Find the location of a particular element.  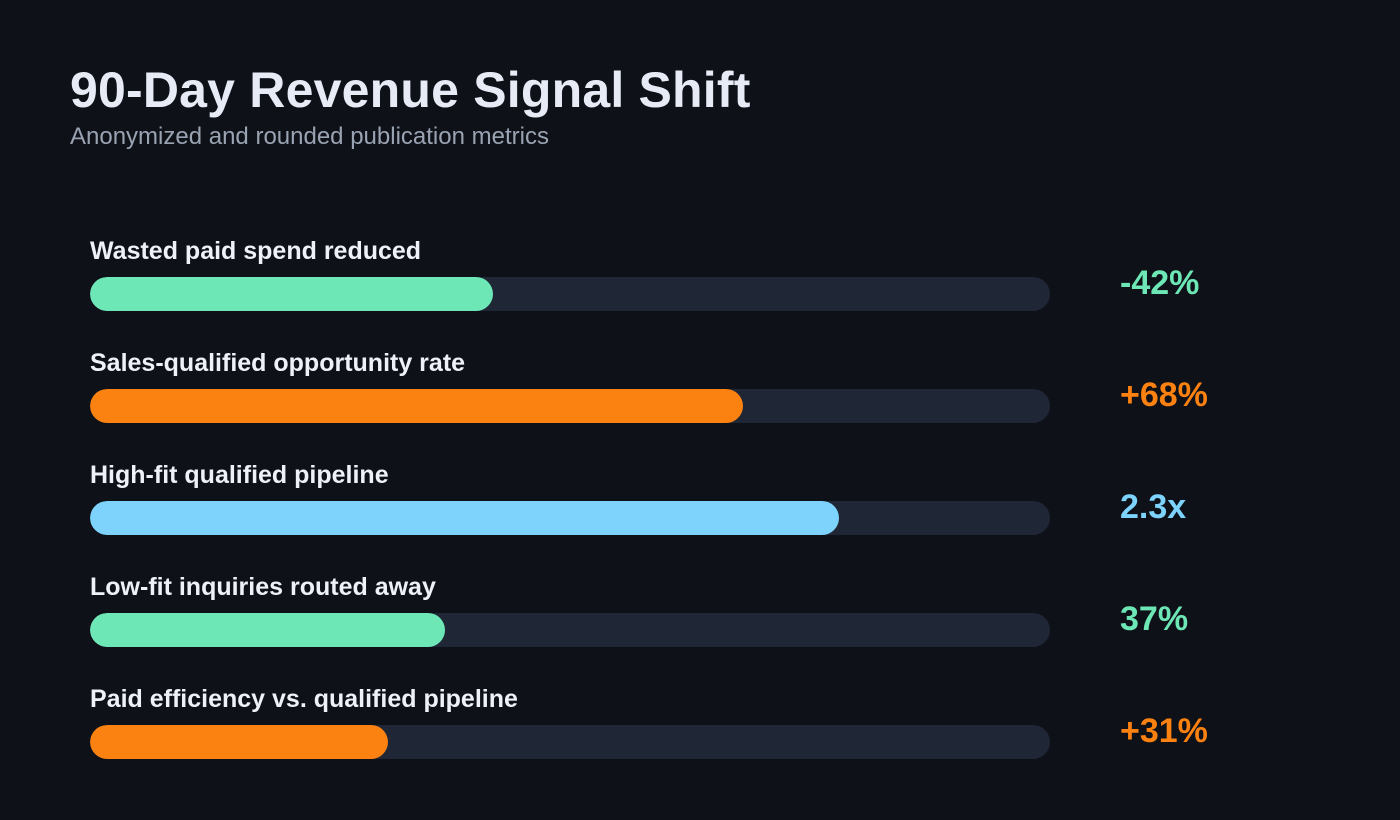

metric-label: High-fit qualified pipeline is located at coordinates (239, 475).